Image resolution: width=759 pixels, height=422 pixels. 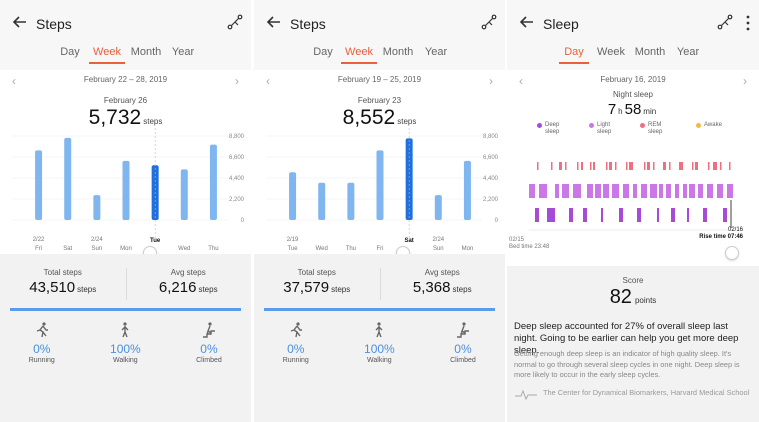 What do you see at coordinates (548, 129) in the screenshot?
I see `legend-deep-sleep: Deep sleep` at bounding box center [548, 129].